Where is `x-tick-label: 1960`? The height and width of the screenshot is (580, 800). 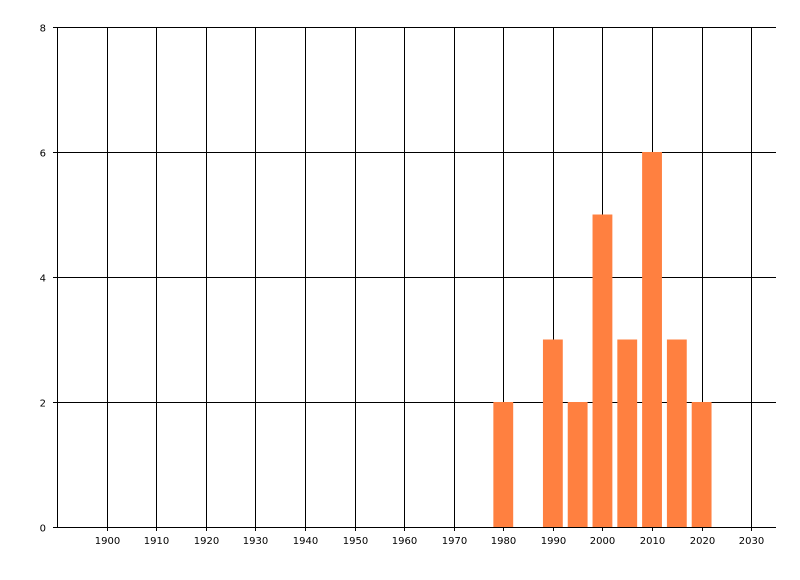 x-tick-label: 1960 is located at coordinates (404, 541).